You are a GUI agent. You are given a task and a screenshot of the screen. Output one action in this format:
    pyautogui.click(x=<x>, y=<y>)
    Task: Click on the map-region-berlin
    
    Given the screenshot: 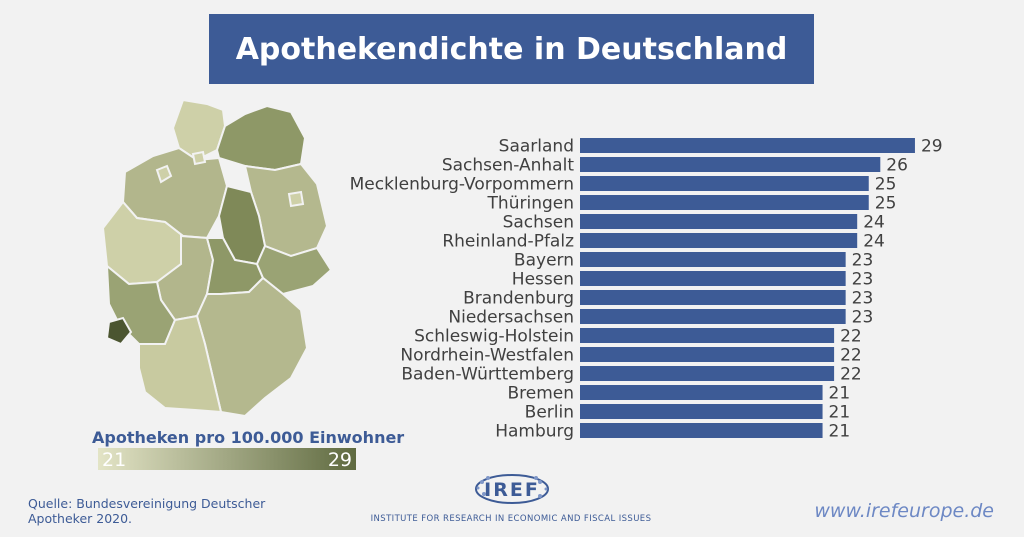 What is the action you would take?
    pyautogui.click(x=296, y=199)
    